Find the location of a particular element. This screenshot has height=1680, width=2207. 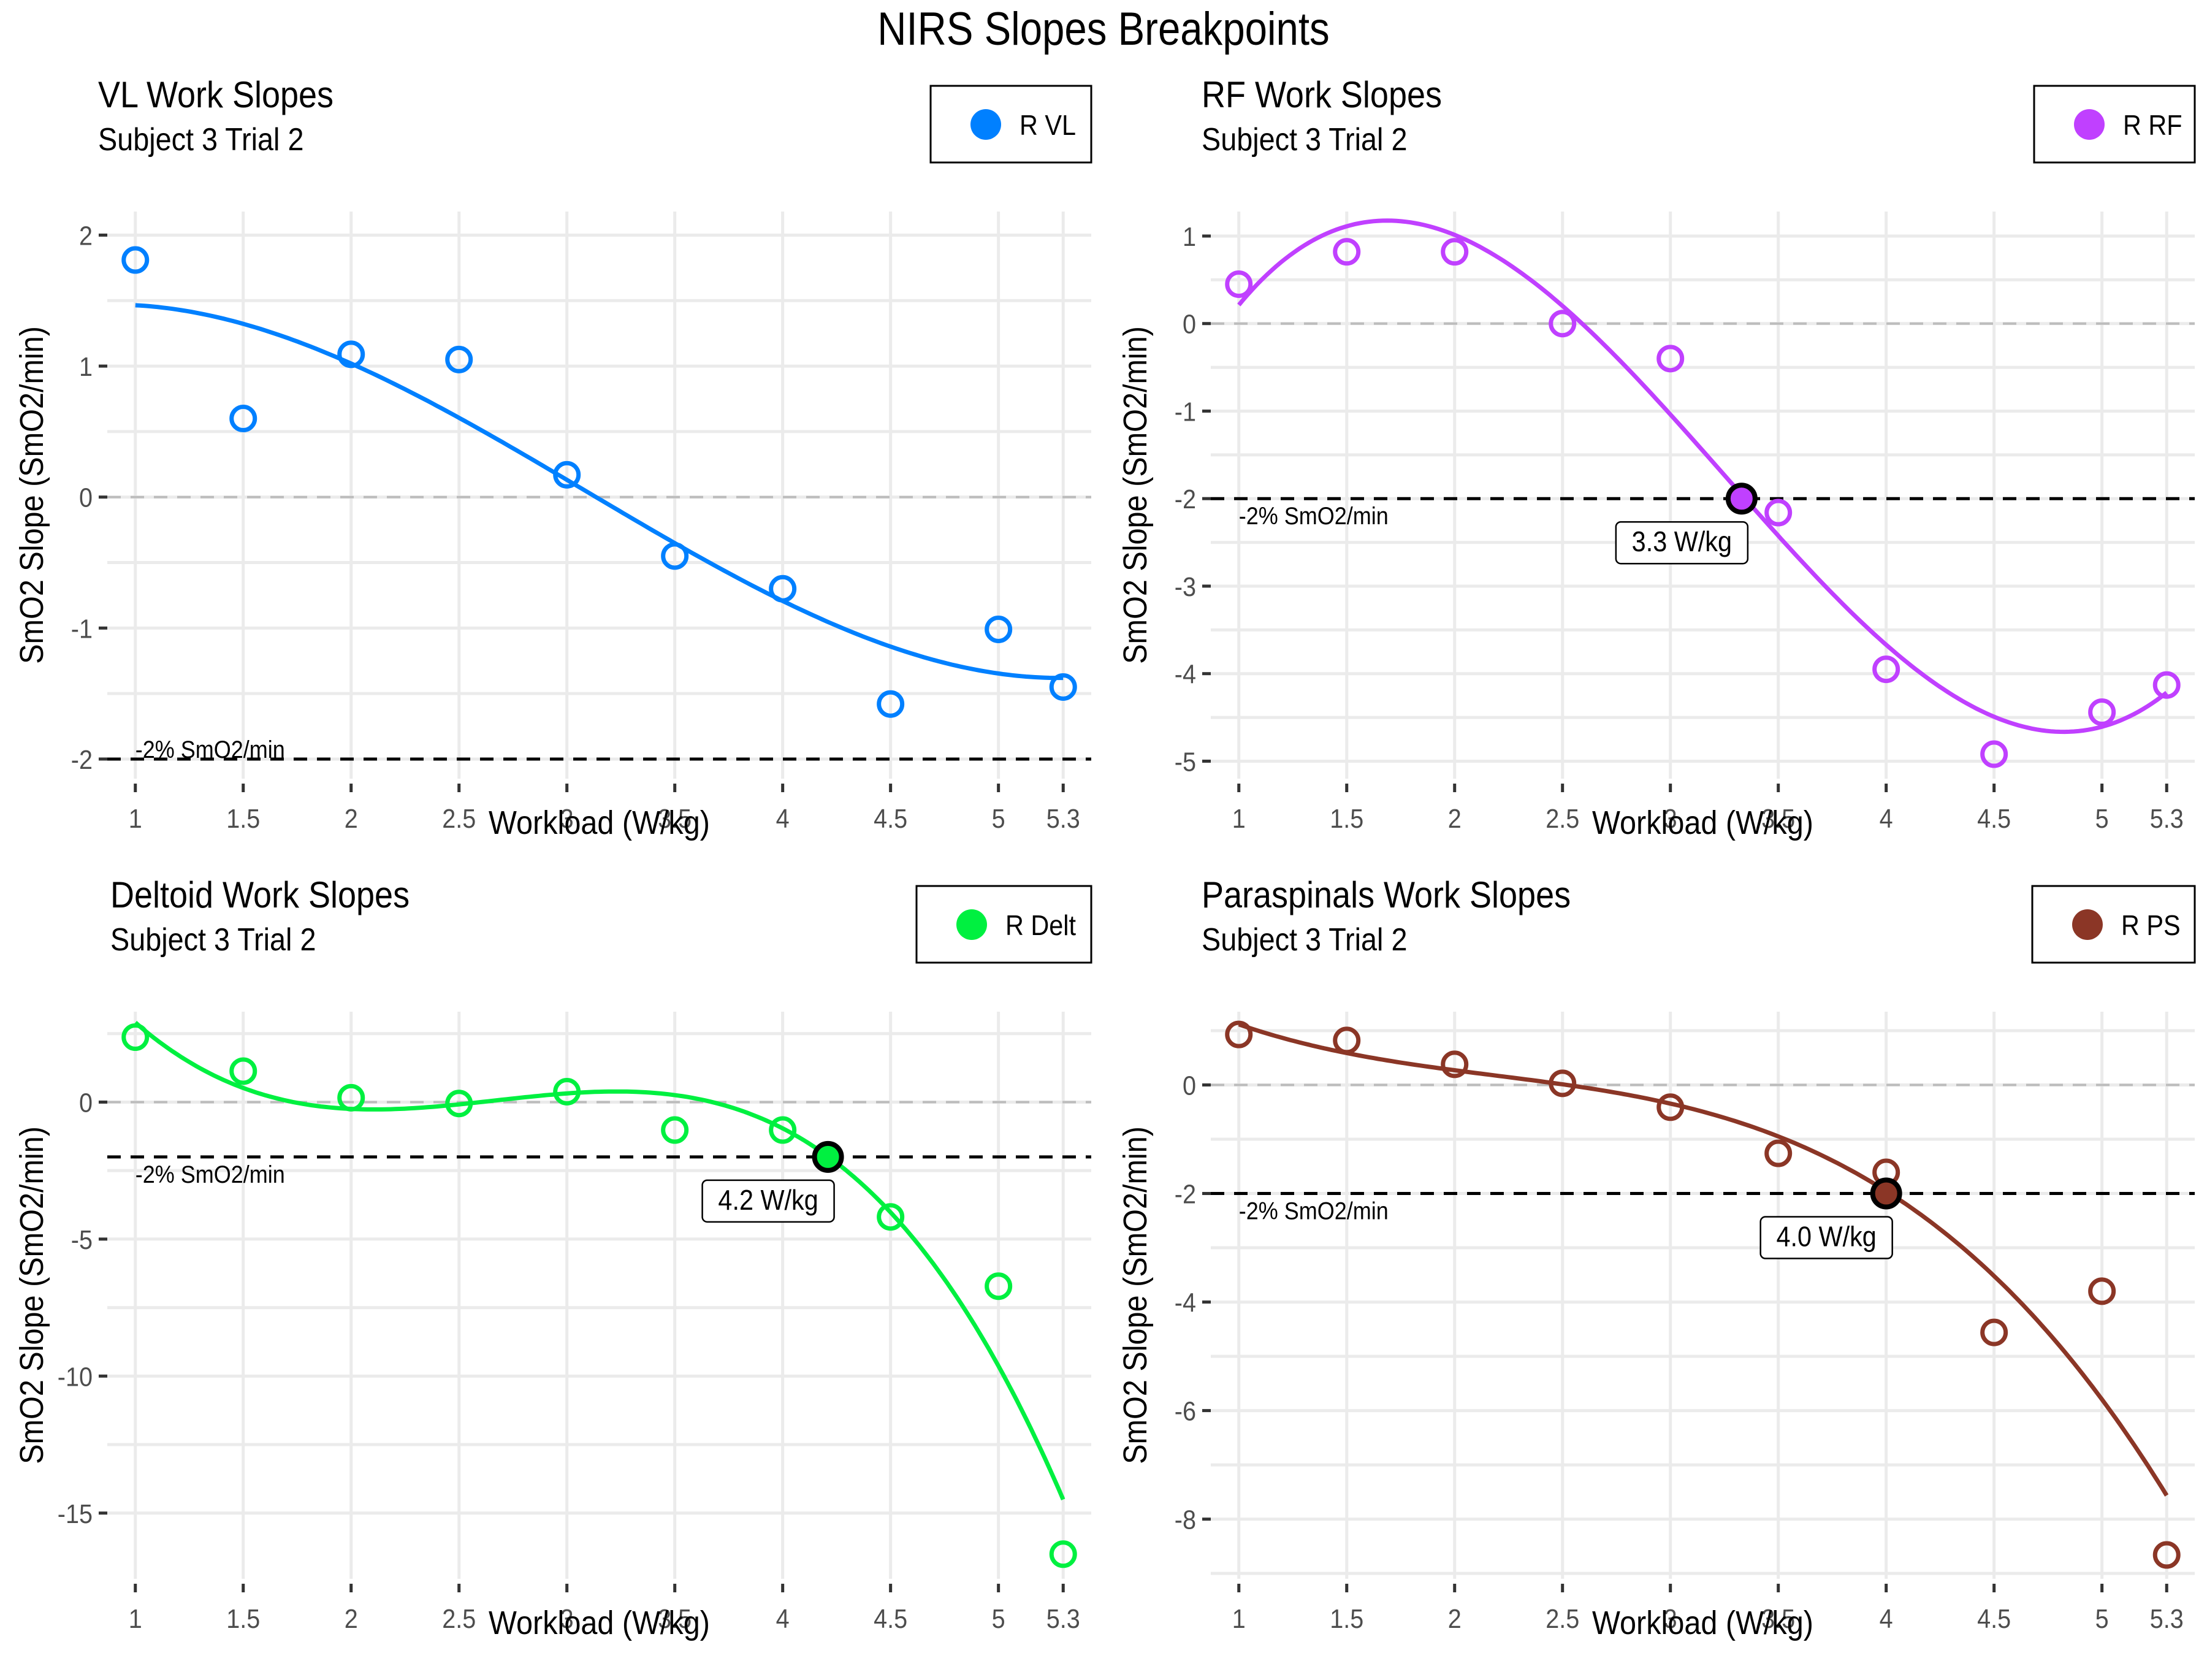

breakpoint-label: 4.2 W/kg is located at coordinates (768, 1200).